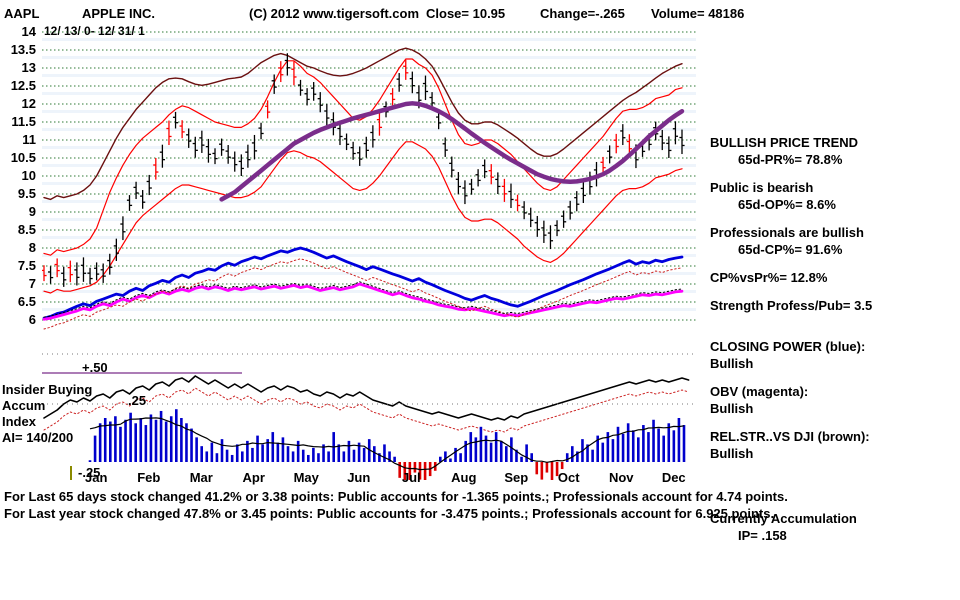 The width and height of the screenshot is (960, 600). Describe the element at coordinates (253, 477) in the screenshot. I see `x-axis-month: Apr` at that location.